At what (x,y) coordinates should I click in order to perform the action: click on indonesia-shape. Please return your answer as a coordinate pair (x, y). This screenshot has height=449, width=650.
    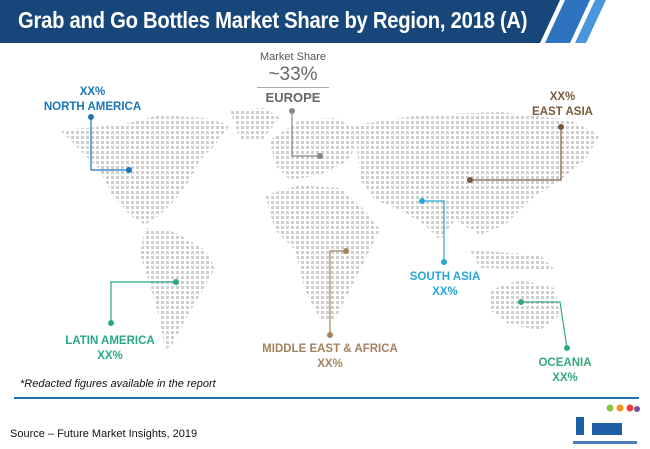
    Looking at the image, I should click on (512, 260).